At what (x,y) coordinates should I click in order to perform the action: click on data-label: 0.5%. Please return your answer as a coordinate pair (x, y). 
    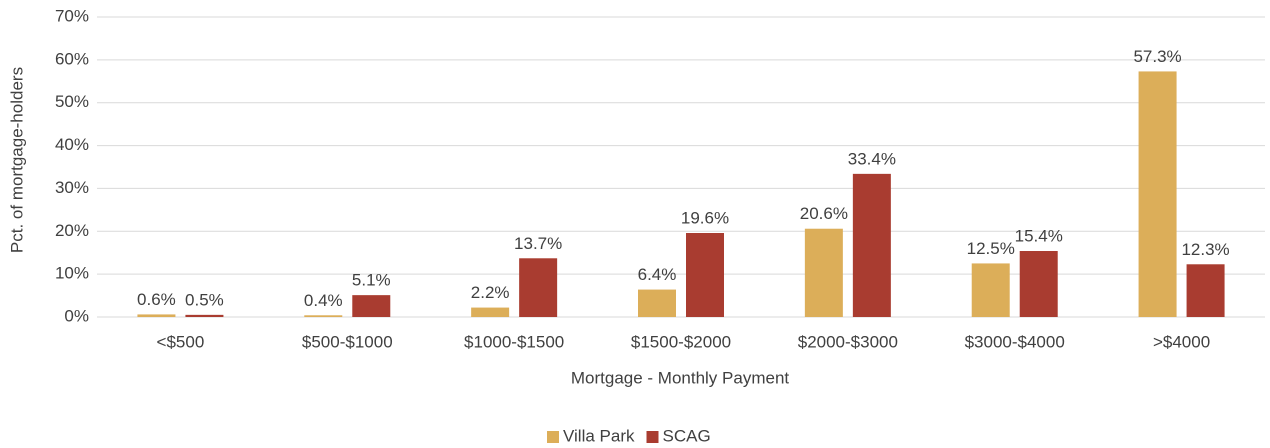
    Looking at the image, I should click on (204, 299).